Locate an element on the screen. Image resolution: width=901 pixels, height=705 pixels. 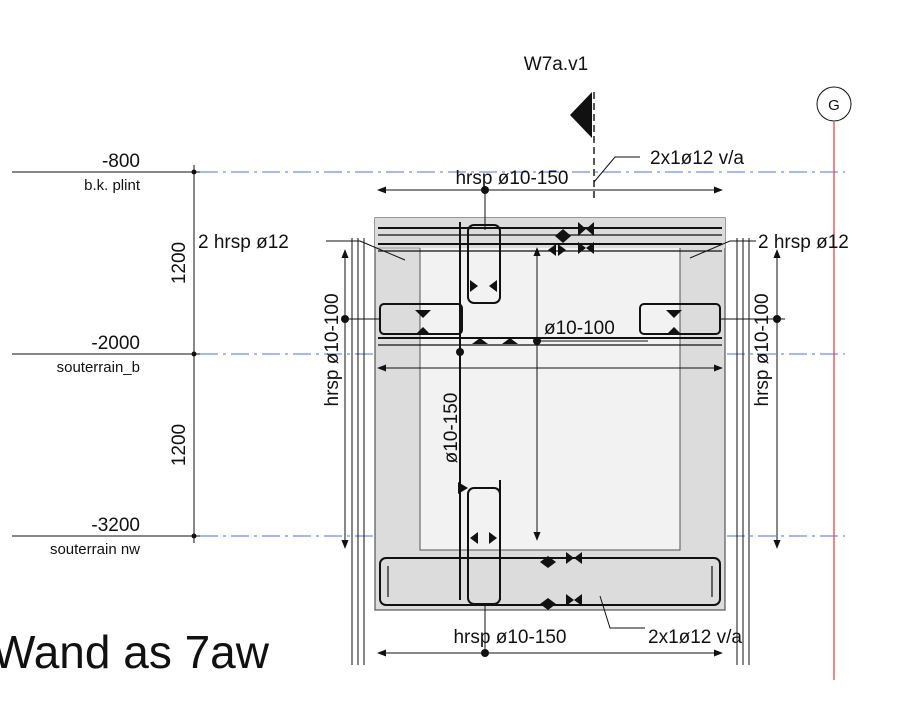
top-rebar is located at coordinates (550, 239).